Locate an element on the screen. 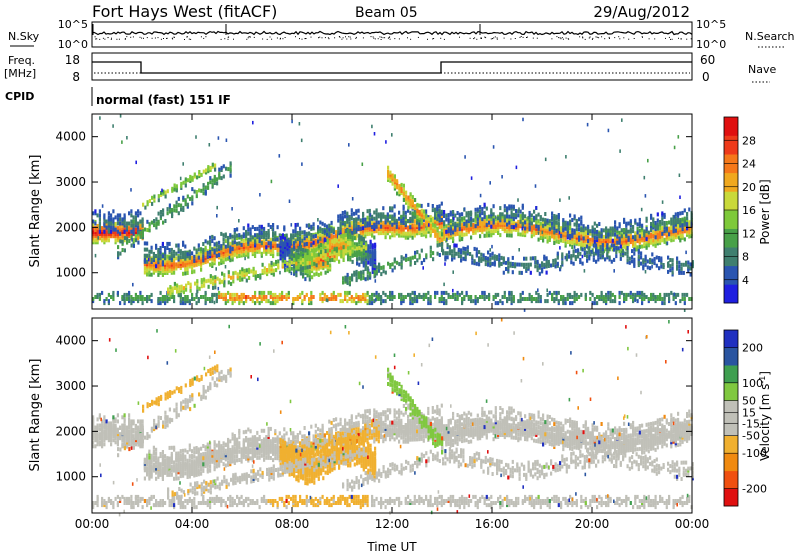 This screenshot has height=554, width=800. frequency-trace is located at coordinates (392, 67).